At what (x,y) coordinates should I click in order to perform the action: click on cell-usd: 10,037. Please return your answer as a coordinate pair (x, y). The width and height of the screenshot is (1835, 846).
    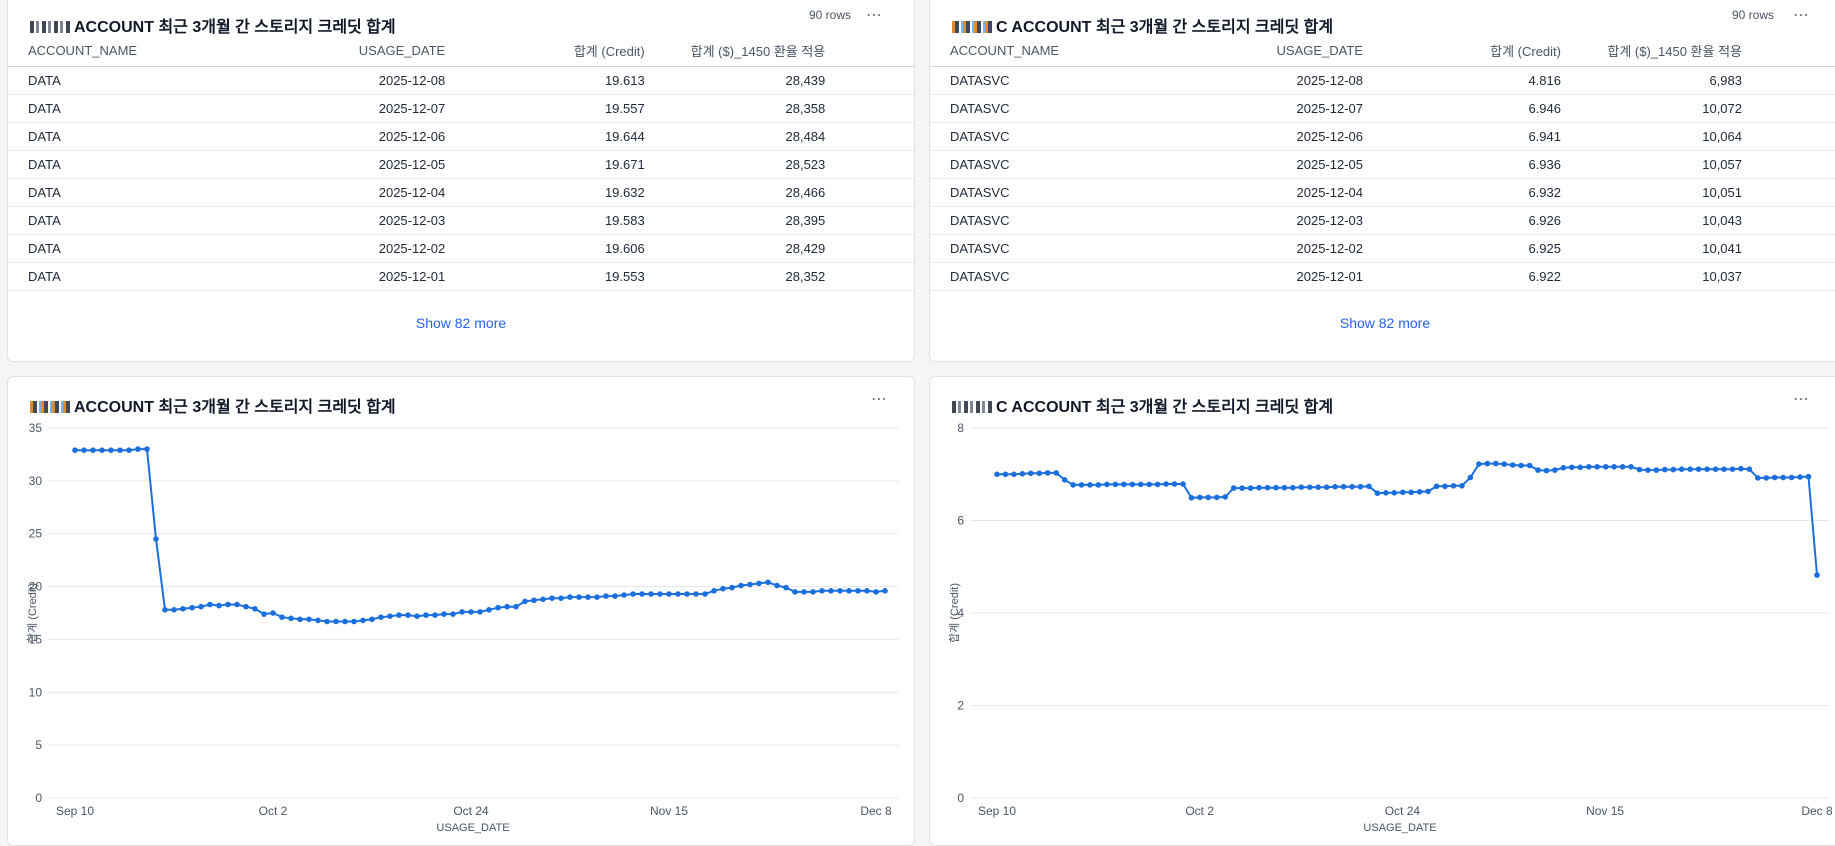
    Looking at the image, I should click on (1651, 276).